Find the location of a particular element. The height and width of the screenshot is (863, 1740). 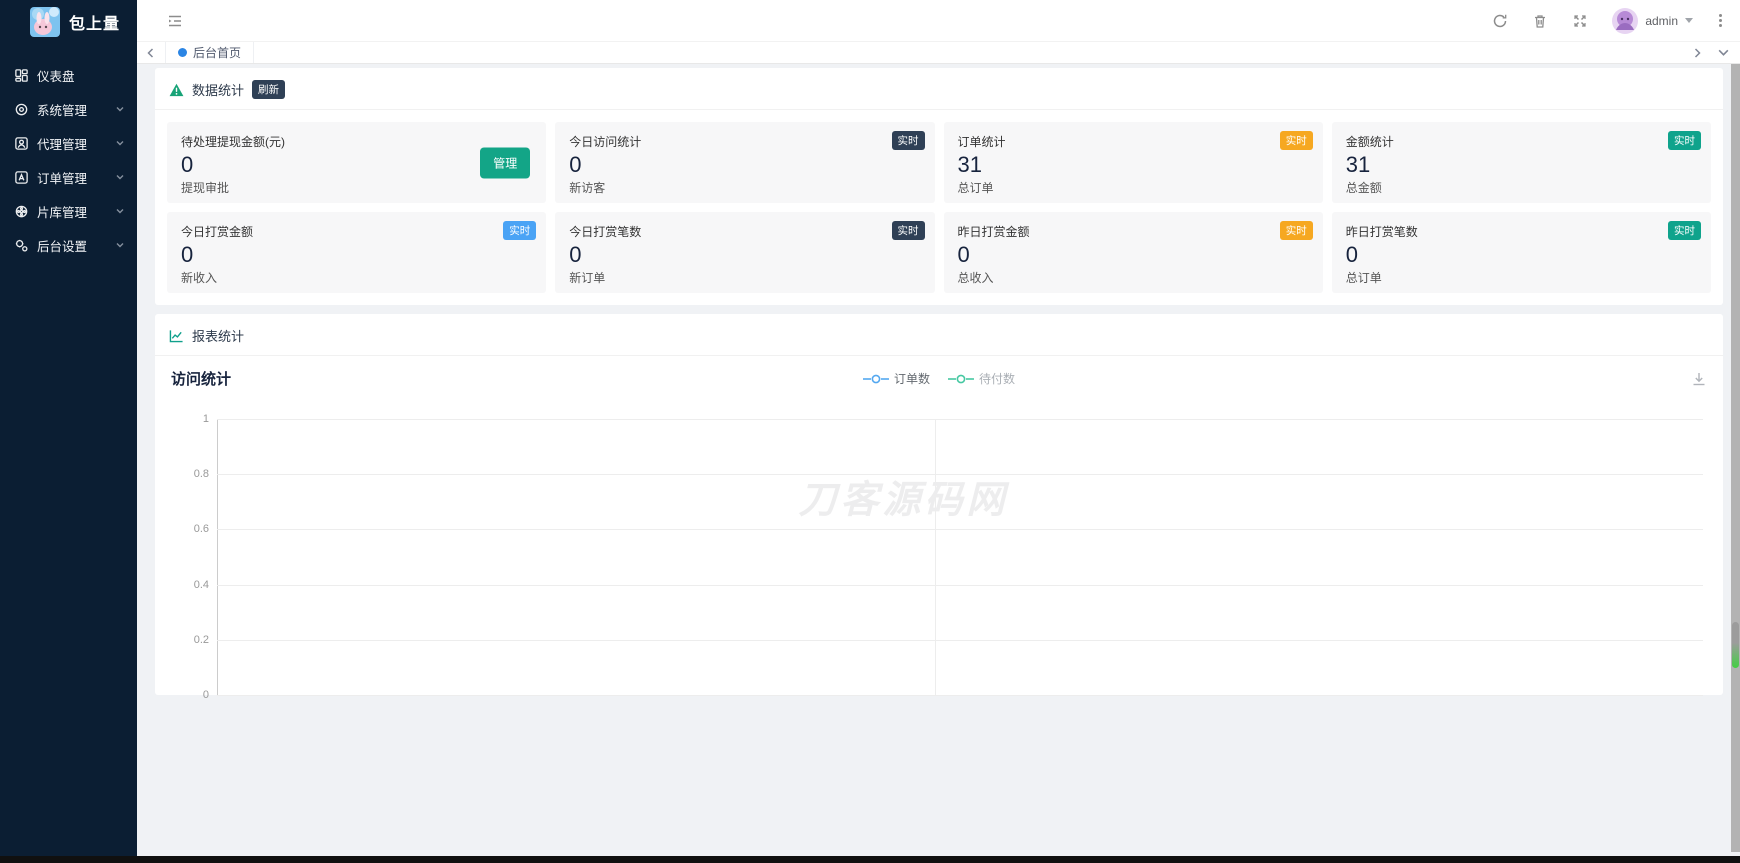

cogs-icon is located at coordinates (21, 245).